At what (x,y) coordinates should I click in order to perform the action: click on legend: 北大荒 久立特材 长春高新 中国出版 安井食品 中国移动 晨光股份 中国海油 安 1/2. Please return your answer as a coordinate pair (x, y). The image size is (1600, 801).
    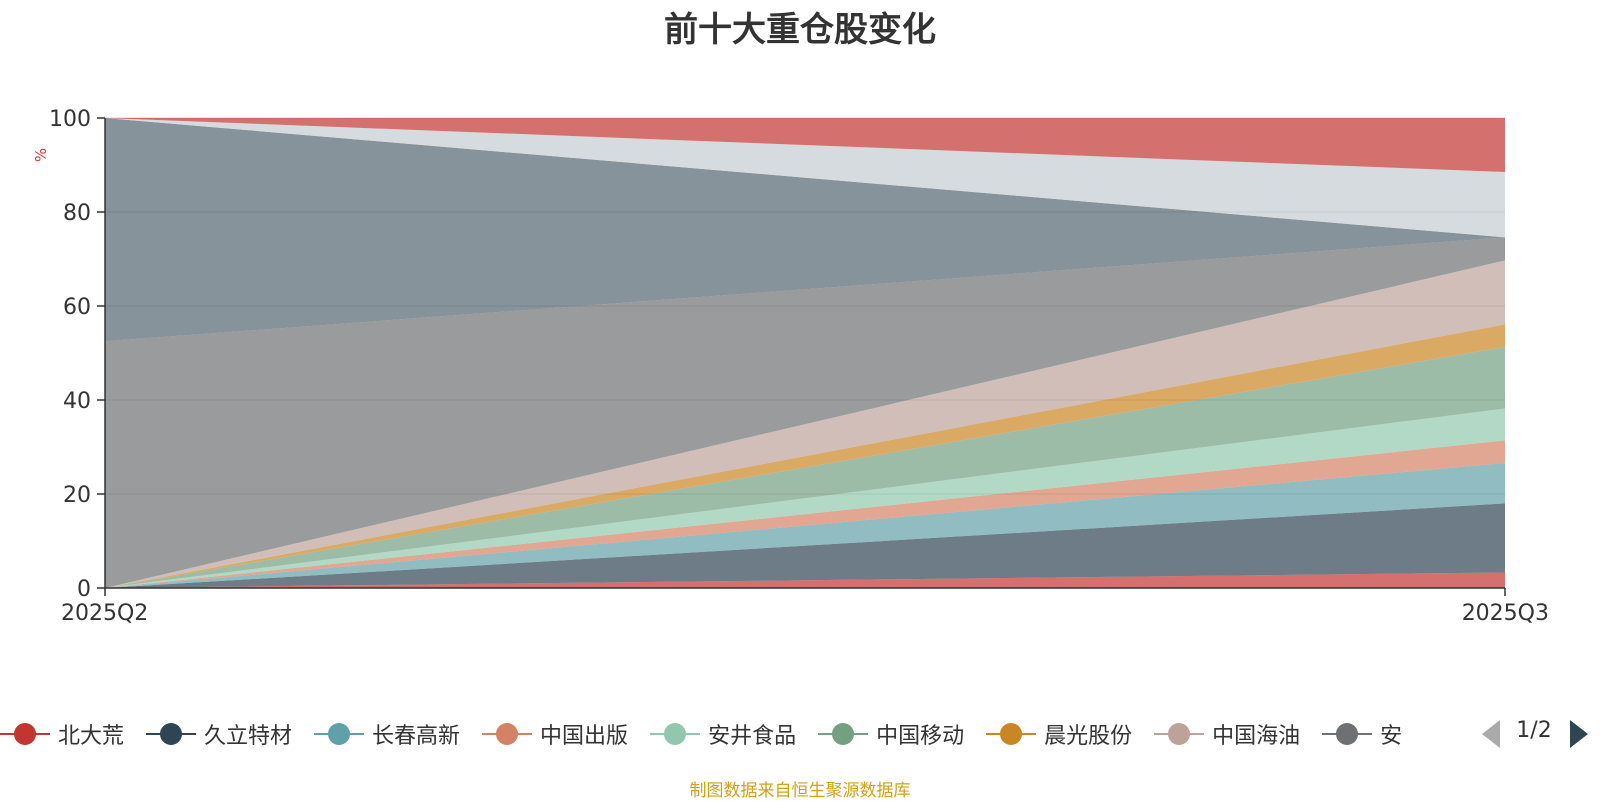
    Looking at the image, I should click on (800, 734).